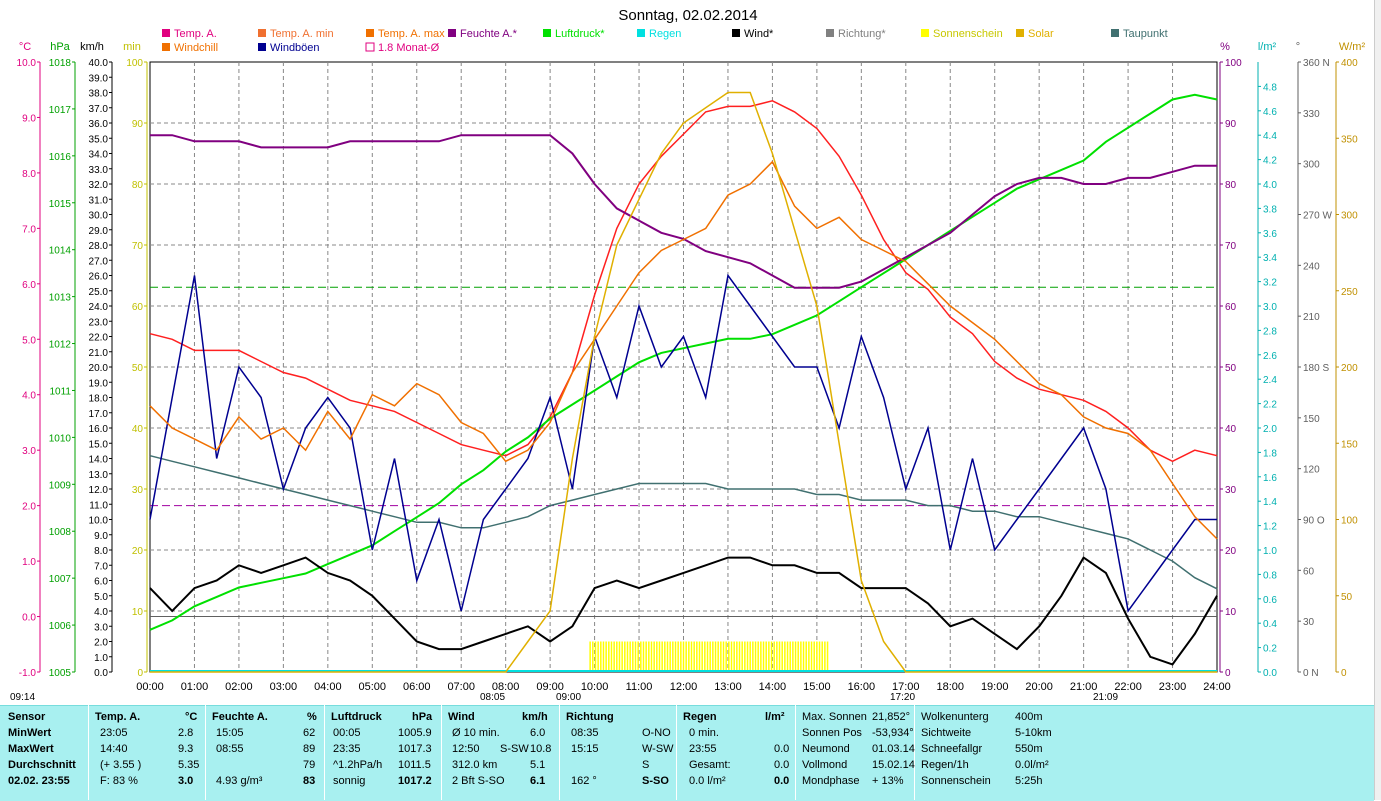  I want to click on y-tick-label: 32.0, so click(99, 185).